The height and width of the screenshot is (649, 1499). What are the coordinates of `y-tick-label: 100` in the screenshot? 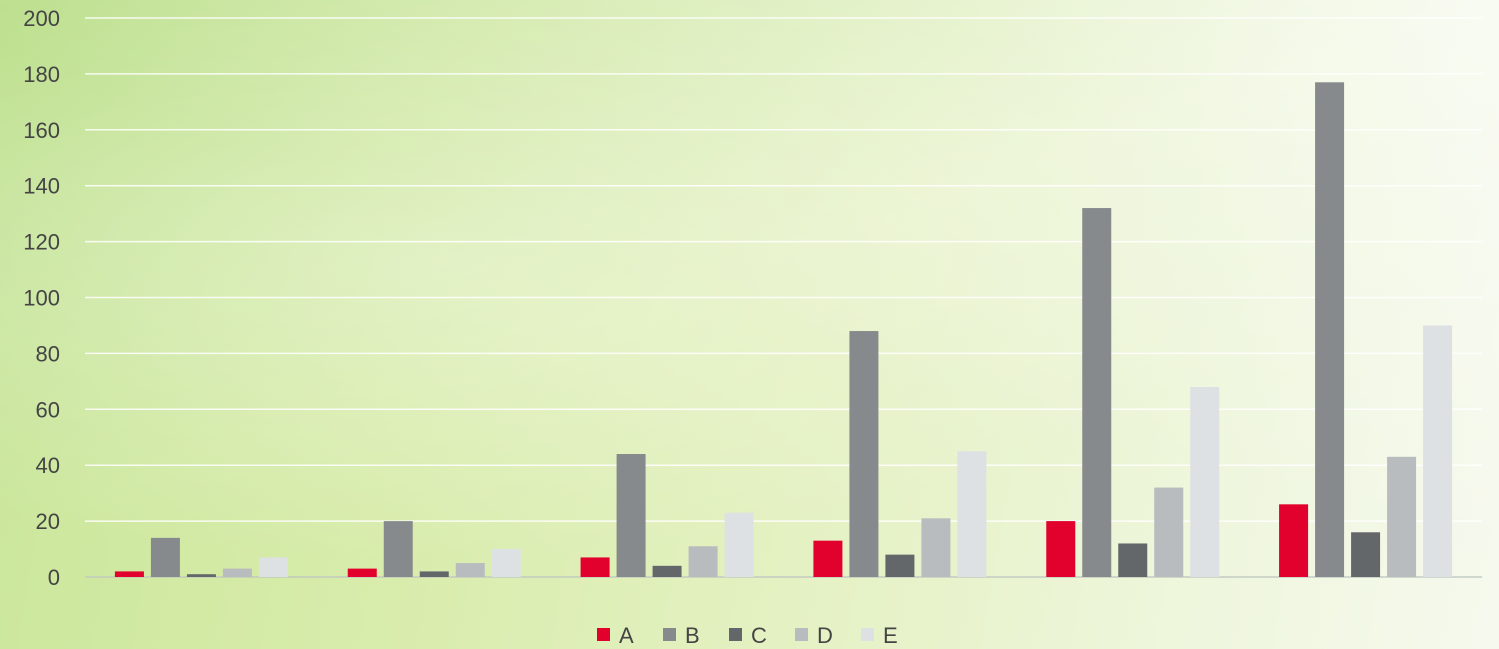 It's located at (41, 298).